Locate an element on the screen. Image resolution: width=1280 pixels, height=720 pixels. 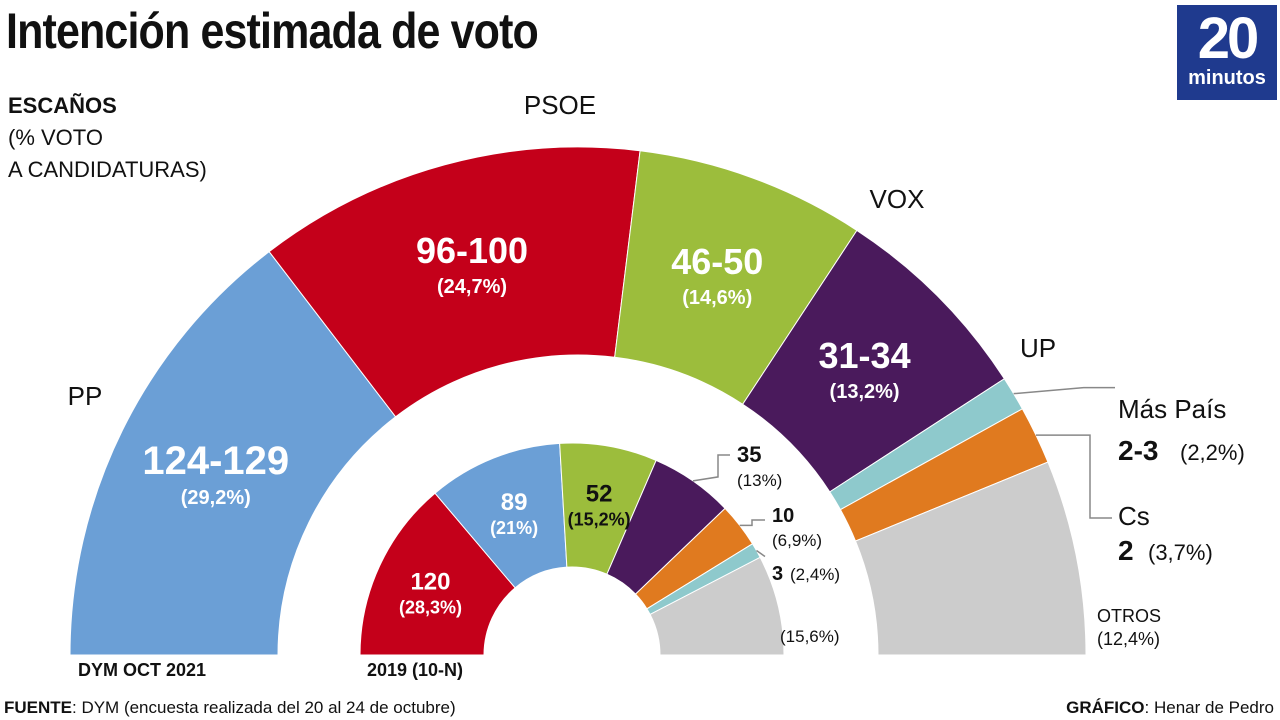
outer-slice-otros is located at coordinates (970, 558).